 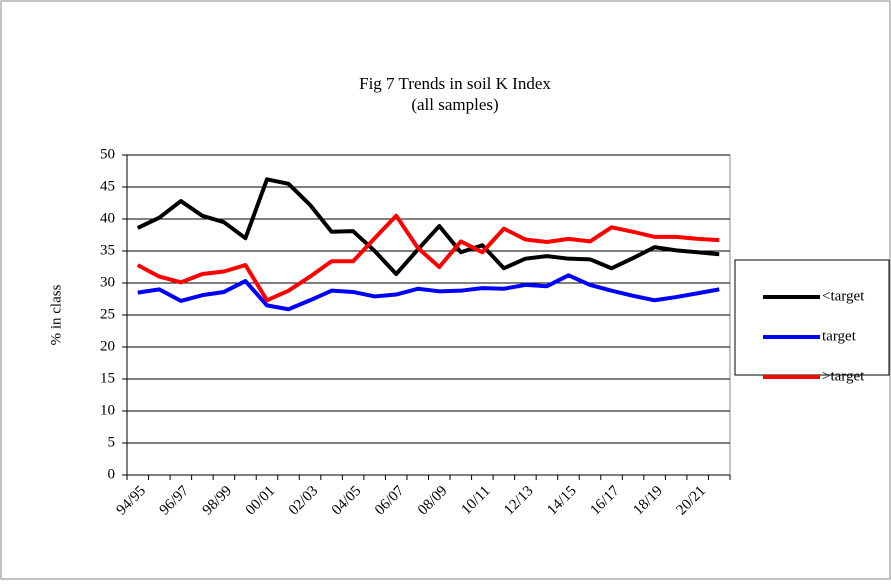 What do you see at coordinates (112, 442) in the screenshot?
I see `y-tick-label: 5` at bounding box center [112, 442].